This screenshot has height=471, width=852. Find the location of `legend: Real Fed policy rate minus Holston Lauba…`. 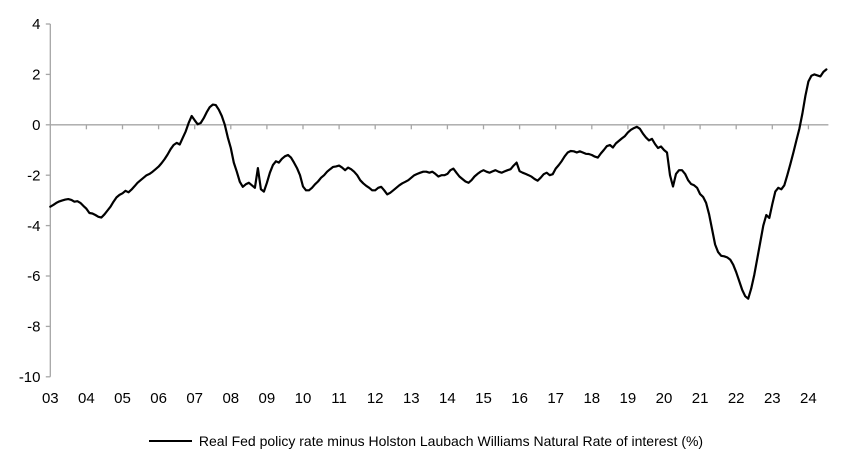

legend: Real Fed policy rate minus Holston Lauba… is located at coordinates (426, 441).